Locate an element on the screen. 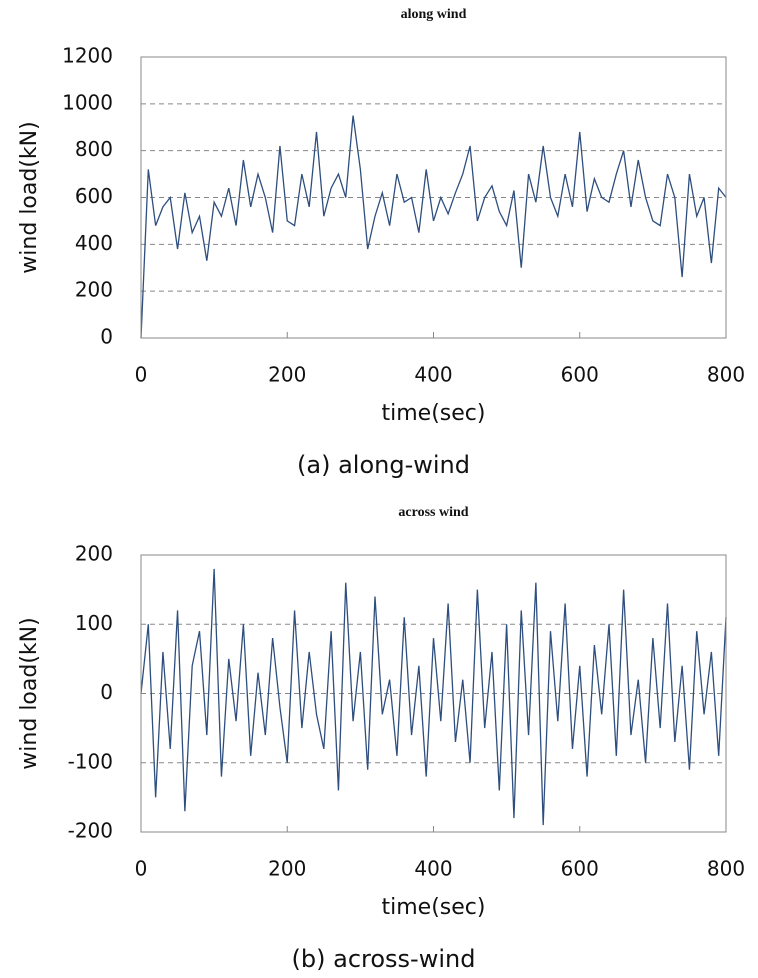 The height and width of the screenshot is (978, 758). chart-title: along wind is located at coordinates (434, 14).